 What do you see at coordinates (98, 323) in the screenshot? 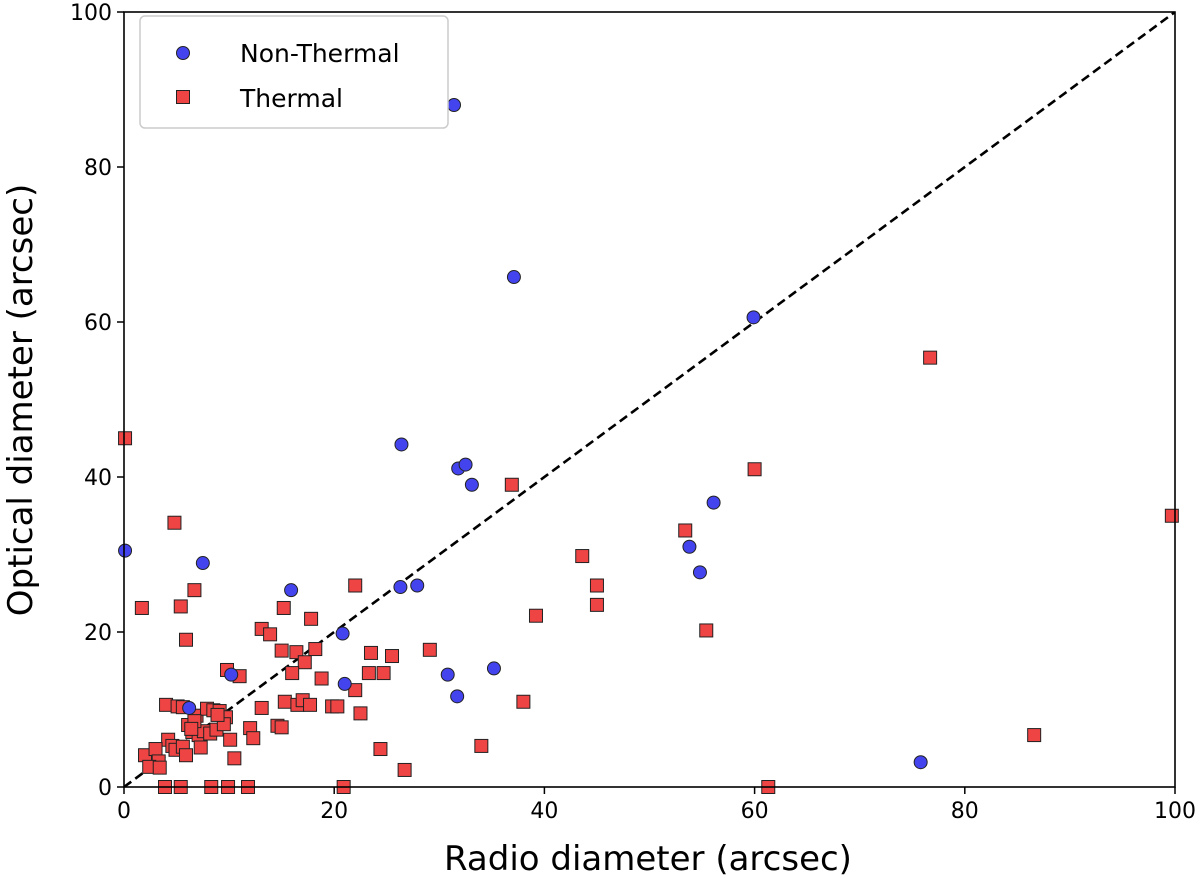
I see `y-tick-label: 60` at bounding box center [98, 323].